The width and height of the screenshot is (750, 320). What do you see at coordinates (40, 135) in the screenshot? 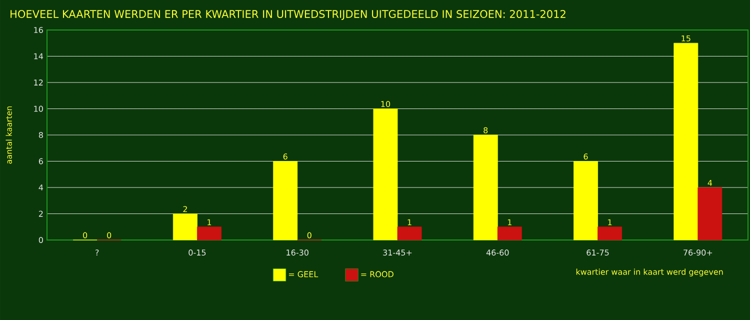
I see `y-tick-label: 8` at bounding box center [40, 135].